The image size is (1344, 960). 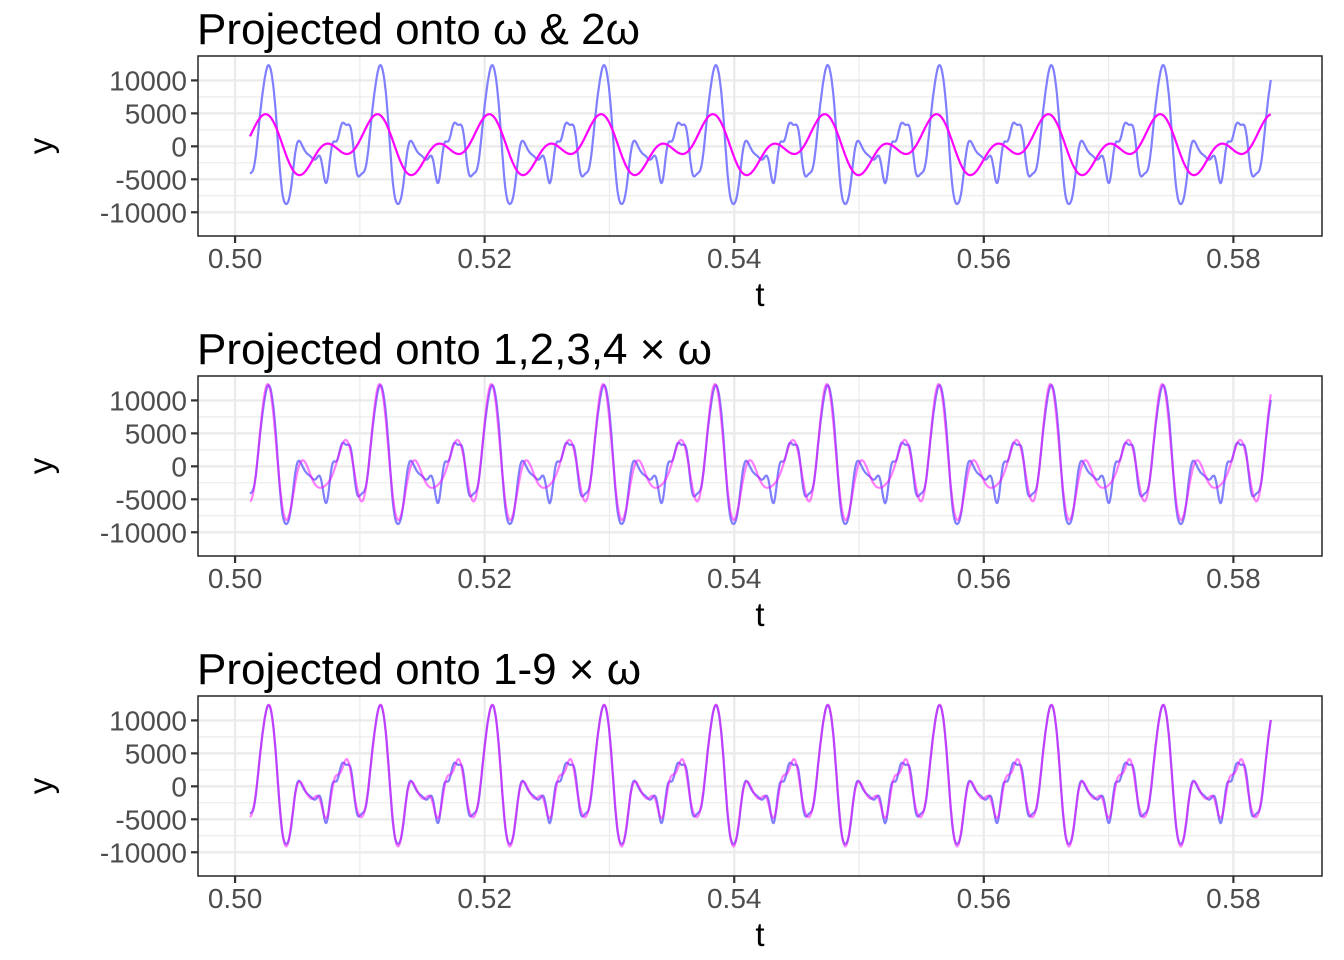 I want to click on panel-title: Projected onto ω & 2ω, so click(x=418, y=29).